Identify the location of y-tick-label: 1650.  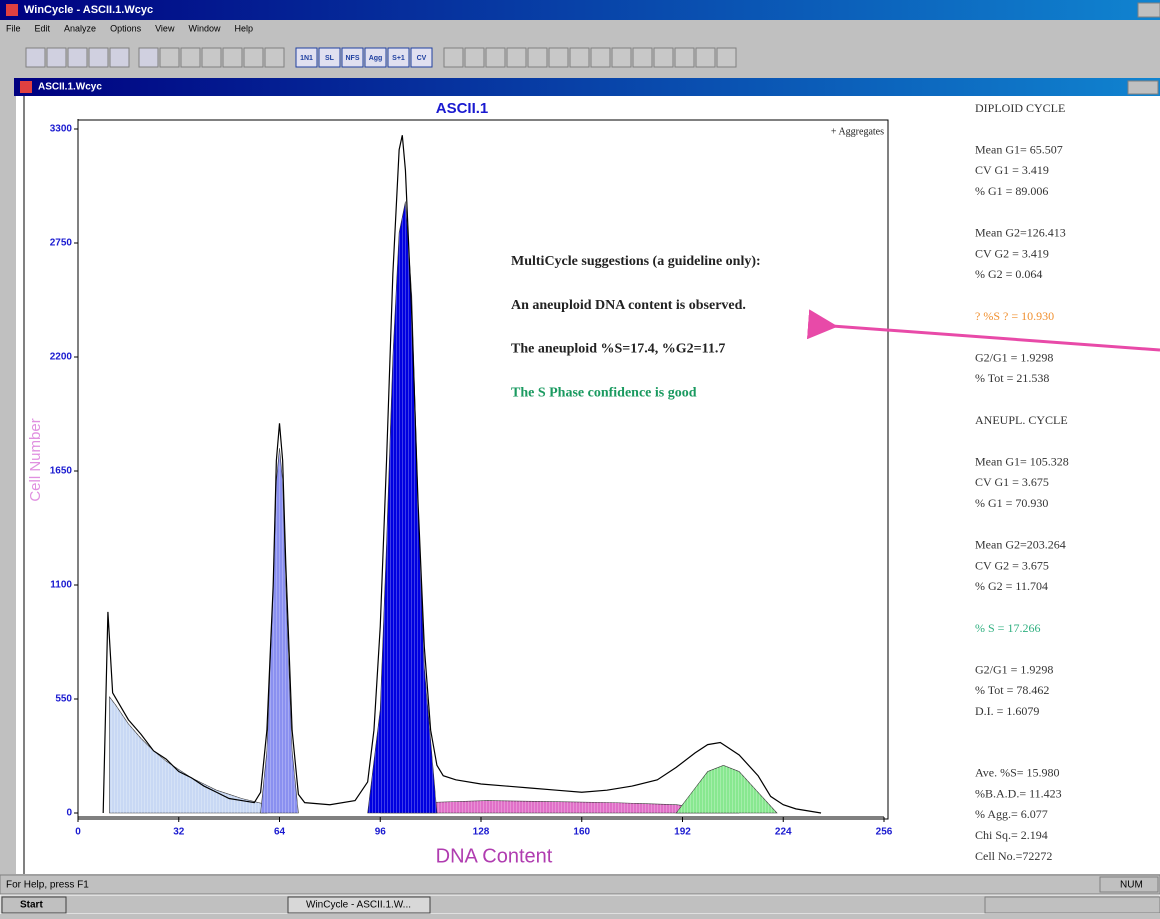
(61, 471).